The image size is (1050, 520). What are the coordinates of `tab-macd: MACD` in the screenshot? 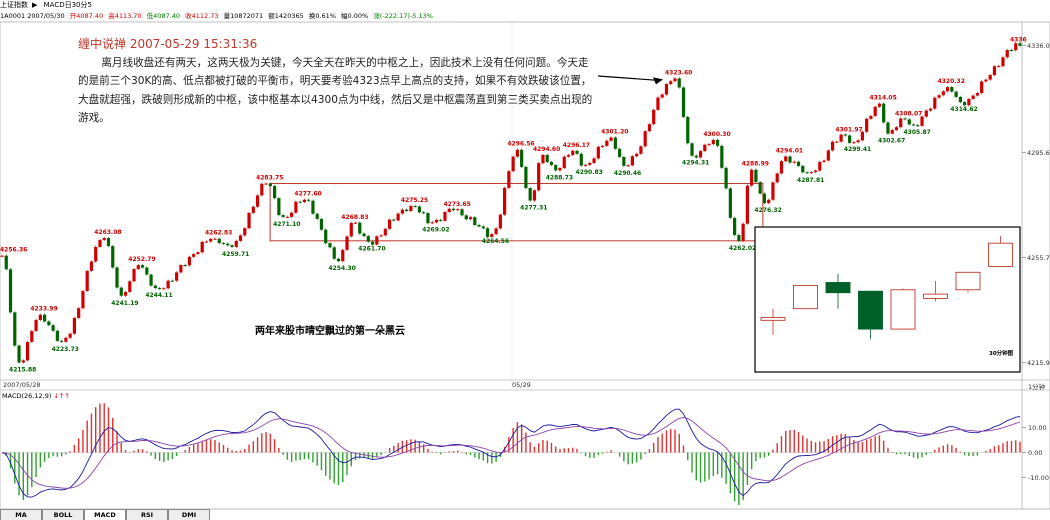 It's located at (105, 514).